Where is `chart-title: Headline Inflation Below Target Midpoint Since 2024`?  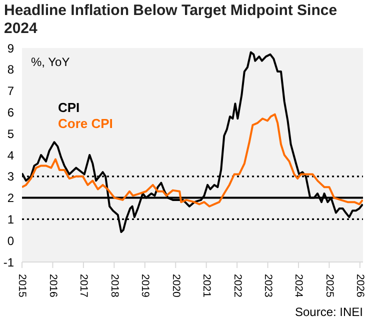
chart-title: Headline Inflation Below Target Midpoint Since 2024 is located at coordinates (171, 20).